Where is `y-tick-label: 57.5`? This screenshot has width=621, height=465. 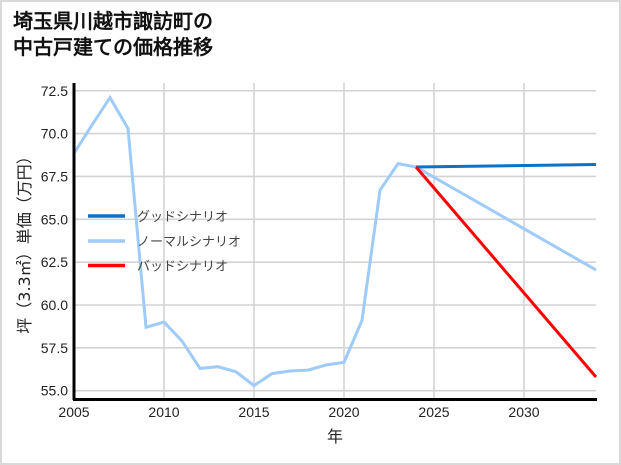
y-tick-label: 57.5 is located at coordinates (54, 348).